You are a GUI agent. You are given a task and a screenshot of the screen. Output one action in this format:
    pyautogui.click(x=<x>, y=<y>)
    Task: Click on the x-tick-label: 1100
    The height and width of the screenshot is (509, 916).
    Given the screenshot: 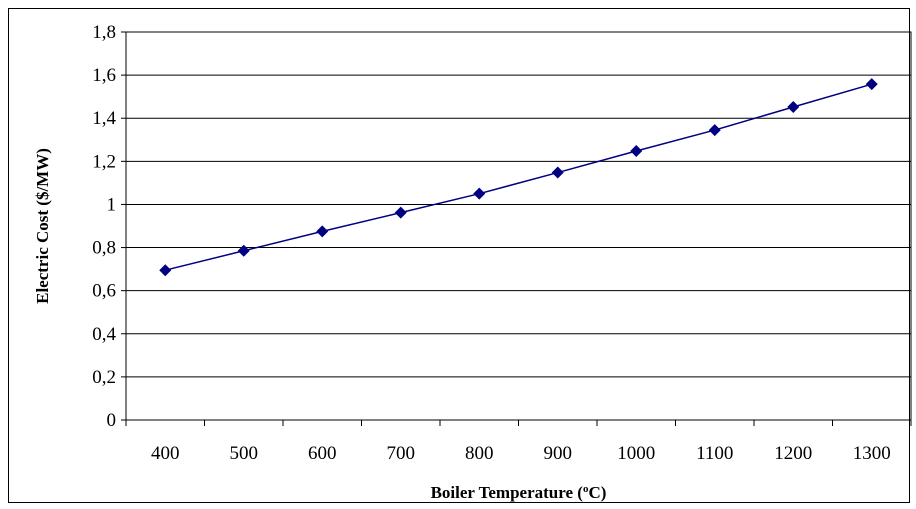 What is the action you would take?
    pyautogui.click(x=714, y=453)
    